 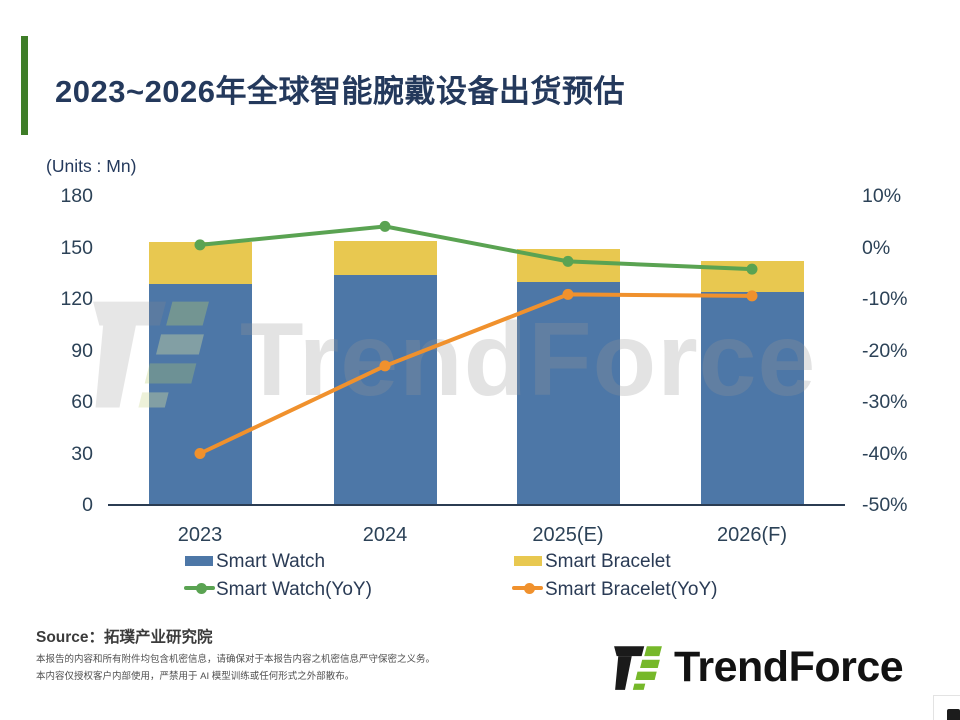 I want to click on y-axis-right-tick: -40%, so click(x=885, y=453).